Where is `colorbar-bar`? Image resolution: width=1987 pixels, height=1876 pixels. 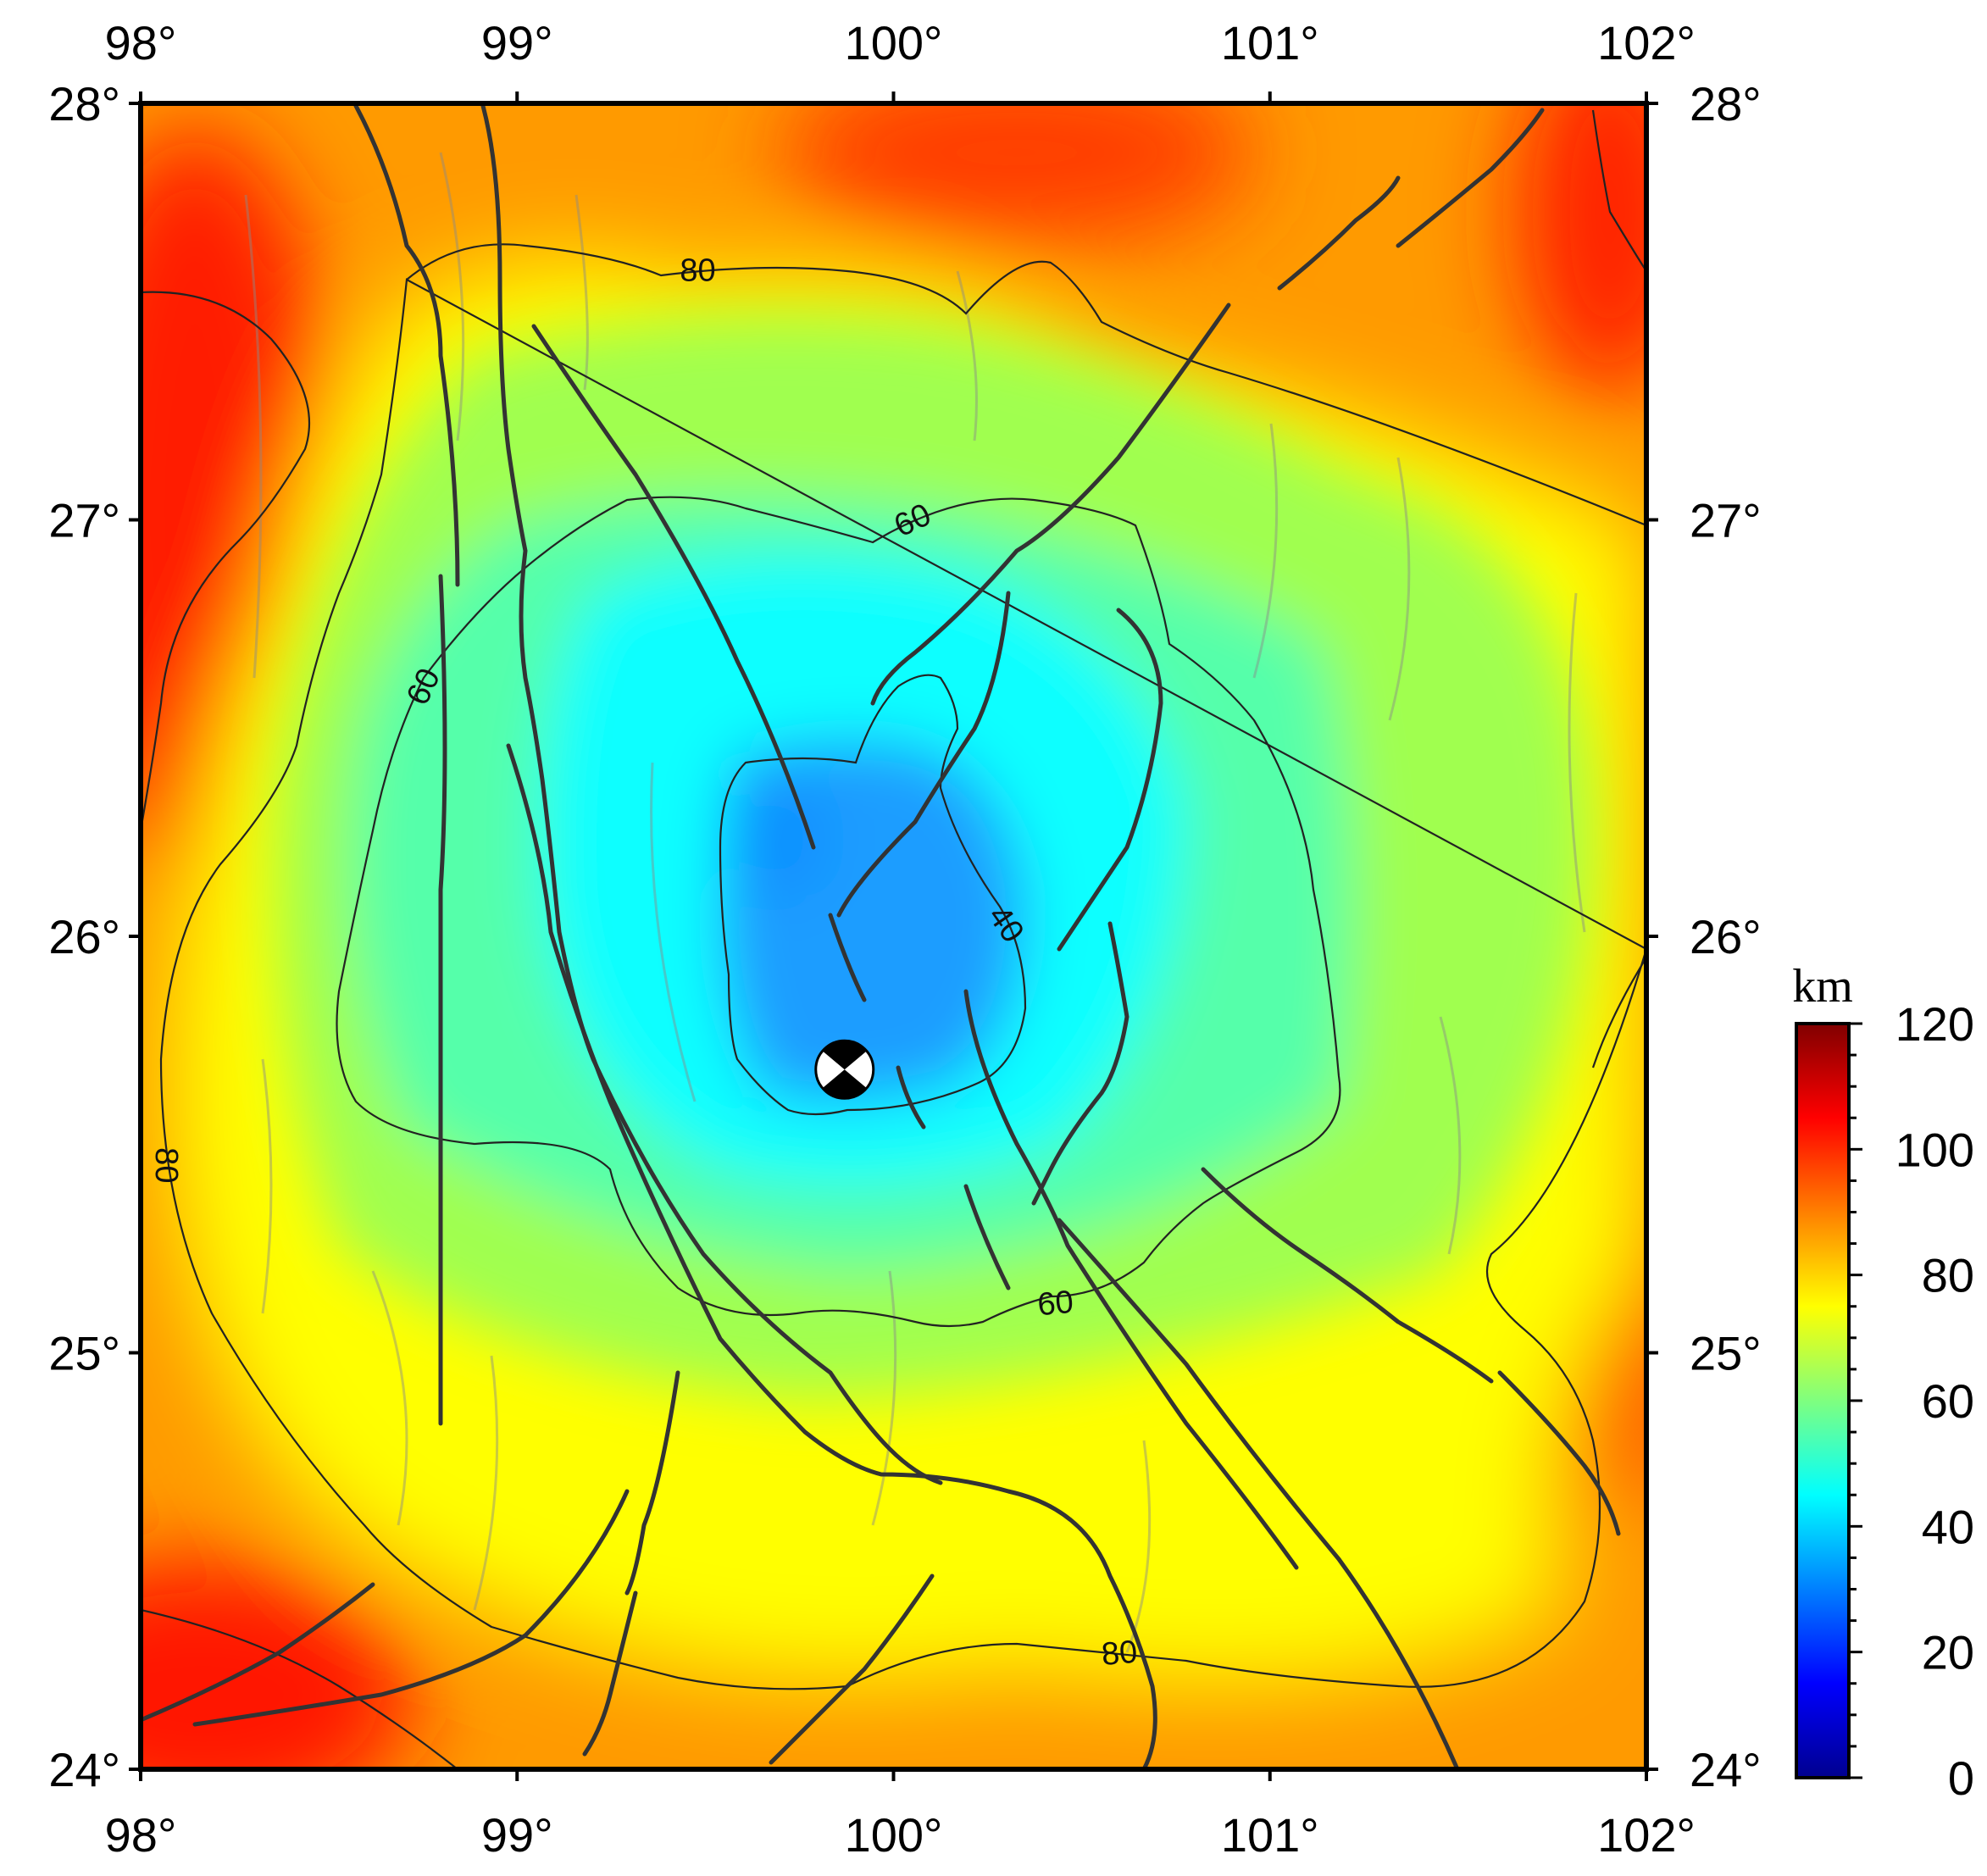
colorbar-bar is located at coordinates (1823, 1400).